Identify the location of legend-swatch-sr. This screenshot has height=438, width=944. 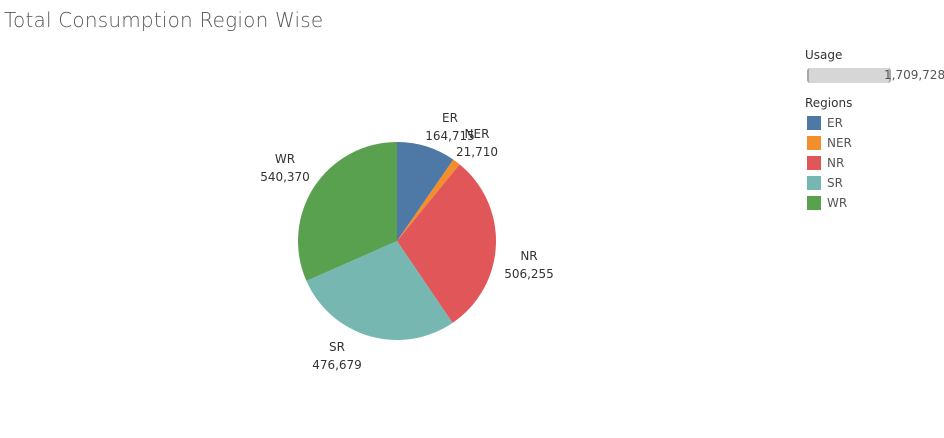
(814, 183).